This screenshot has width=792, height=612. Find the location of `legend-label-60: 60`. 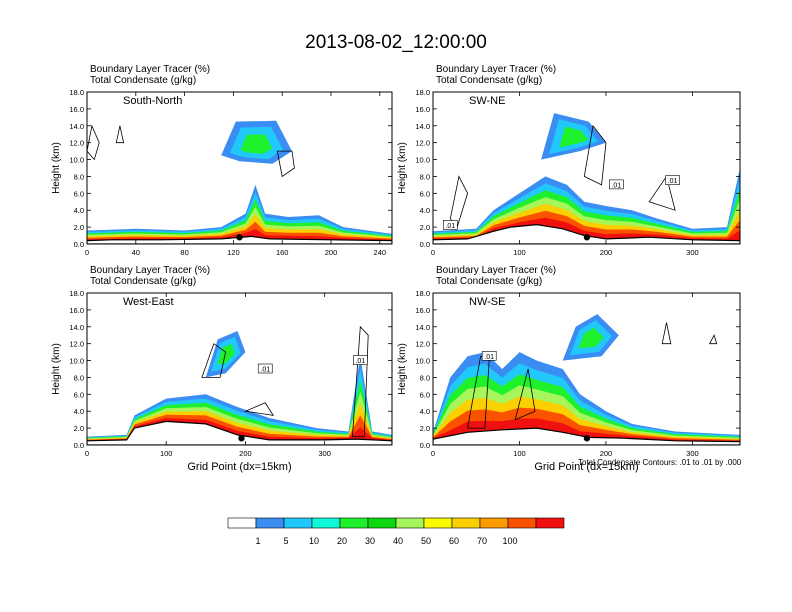

legend-label-60: 60 is located at coordinates (454, 541).